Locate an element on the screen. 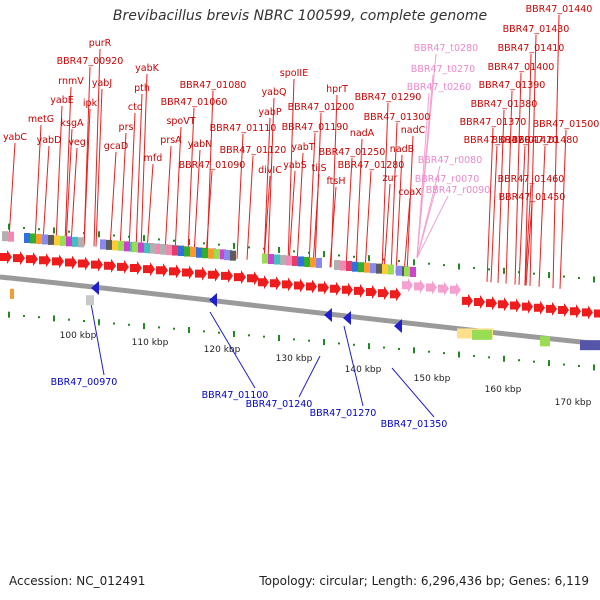 This screenshot has height=600, width=600. forward-gene-label: purR is located at coordinates (100, 43).